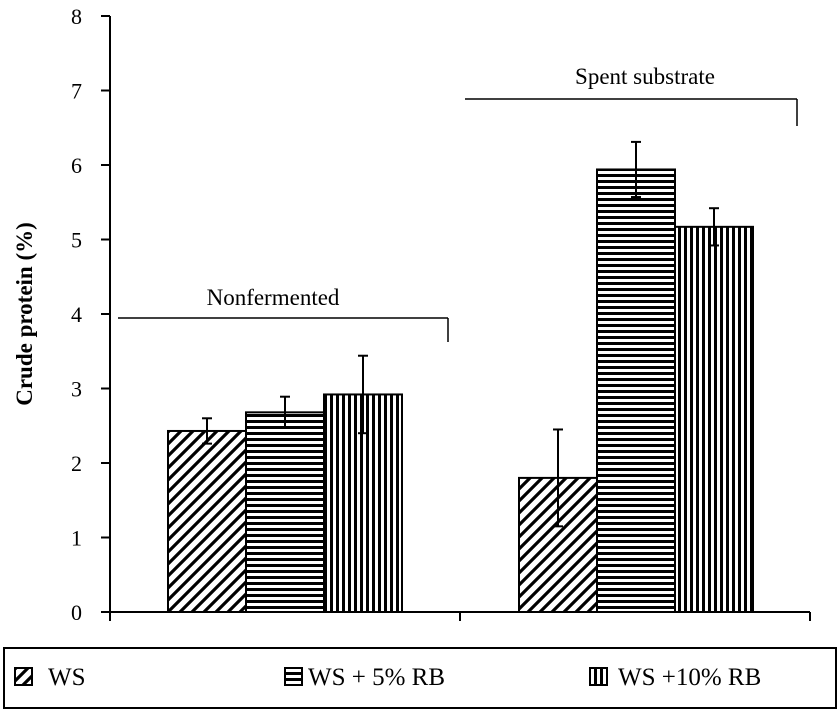 This screenshot has height=716, width=838. Describe the element at coordinates (76, 240) in the screenshot. I see `y-tick-label-5: 5` at that location.